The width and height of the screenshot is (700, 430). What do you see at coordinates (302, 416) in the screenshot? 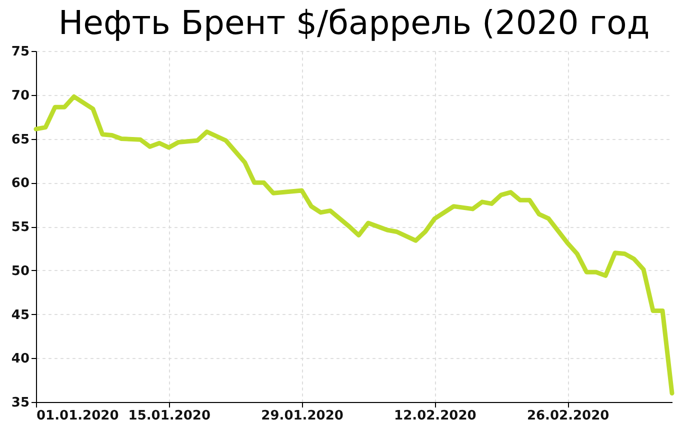
I see `x-tick-label: 29.01.2020` at bounding box center [302, 416].